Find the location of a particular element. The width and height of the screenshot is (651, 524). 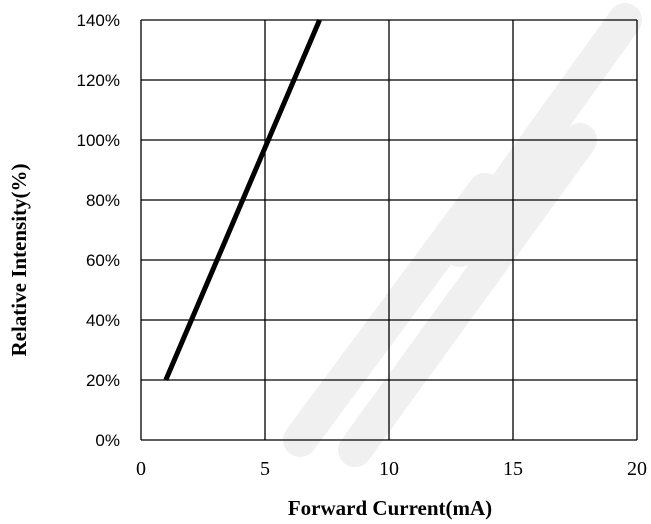

y-axis-title: Relative Intensity(%) is located at coordinates (19, 259).